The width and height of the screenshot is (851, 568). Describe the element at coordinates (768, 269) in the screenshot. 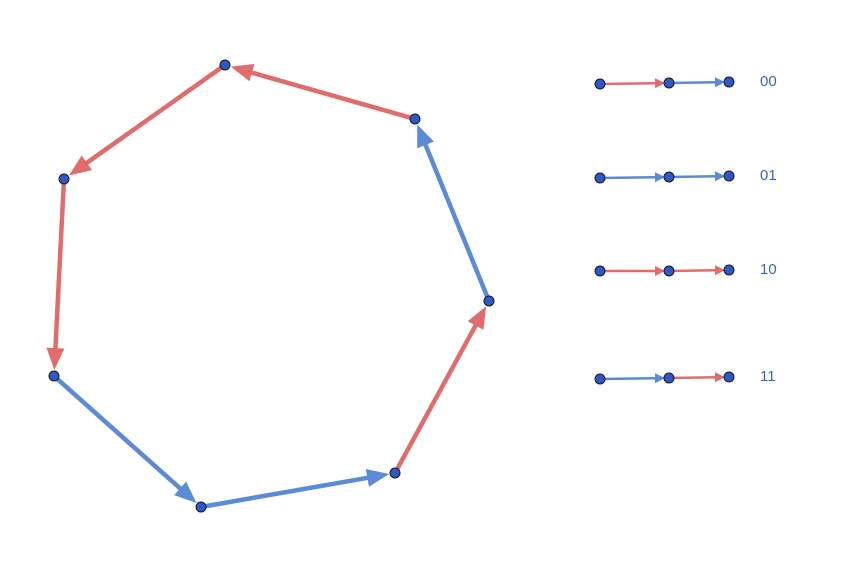

I see `legend-label: 10` at that location.